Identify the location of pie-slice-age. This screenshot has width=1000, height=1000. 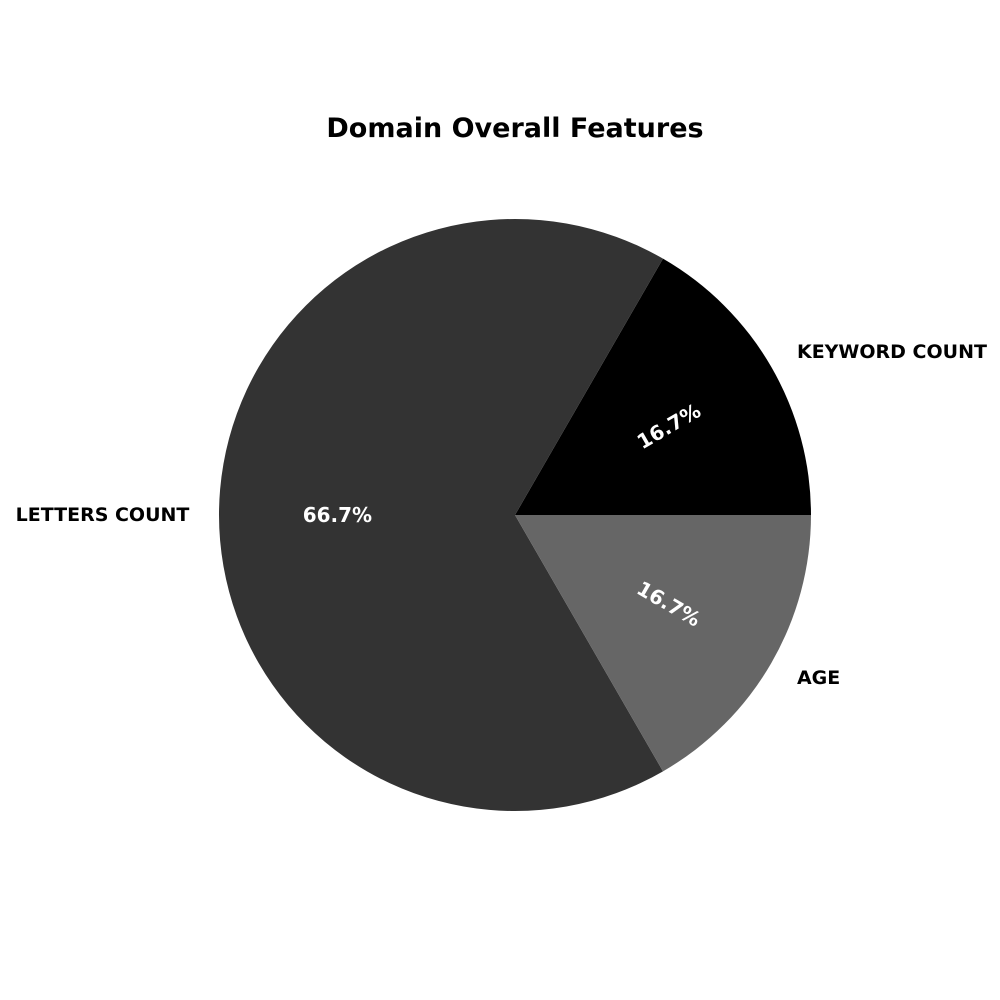
(663, 643).